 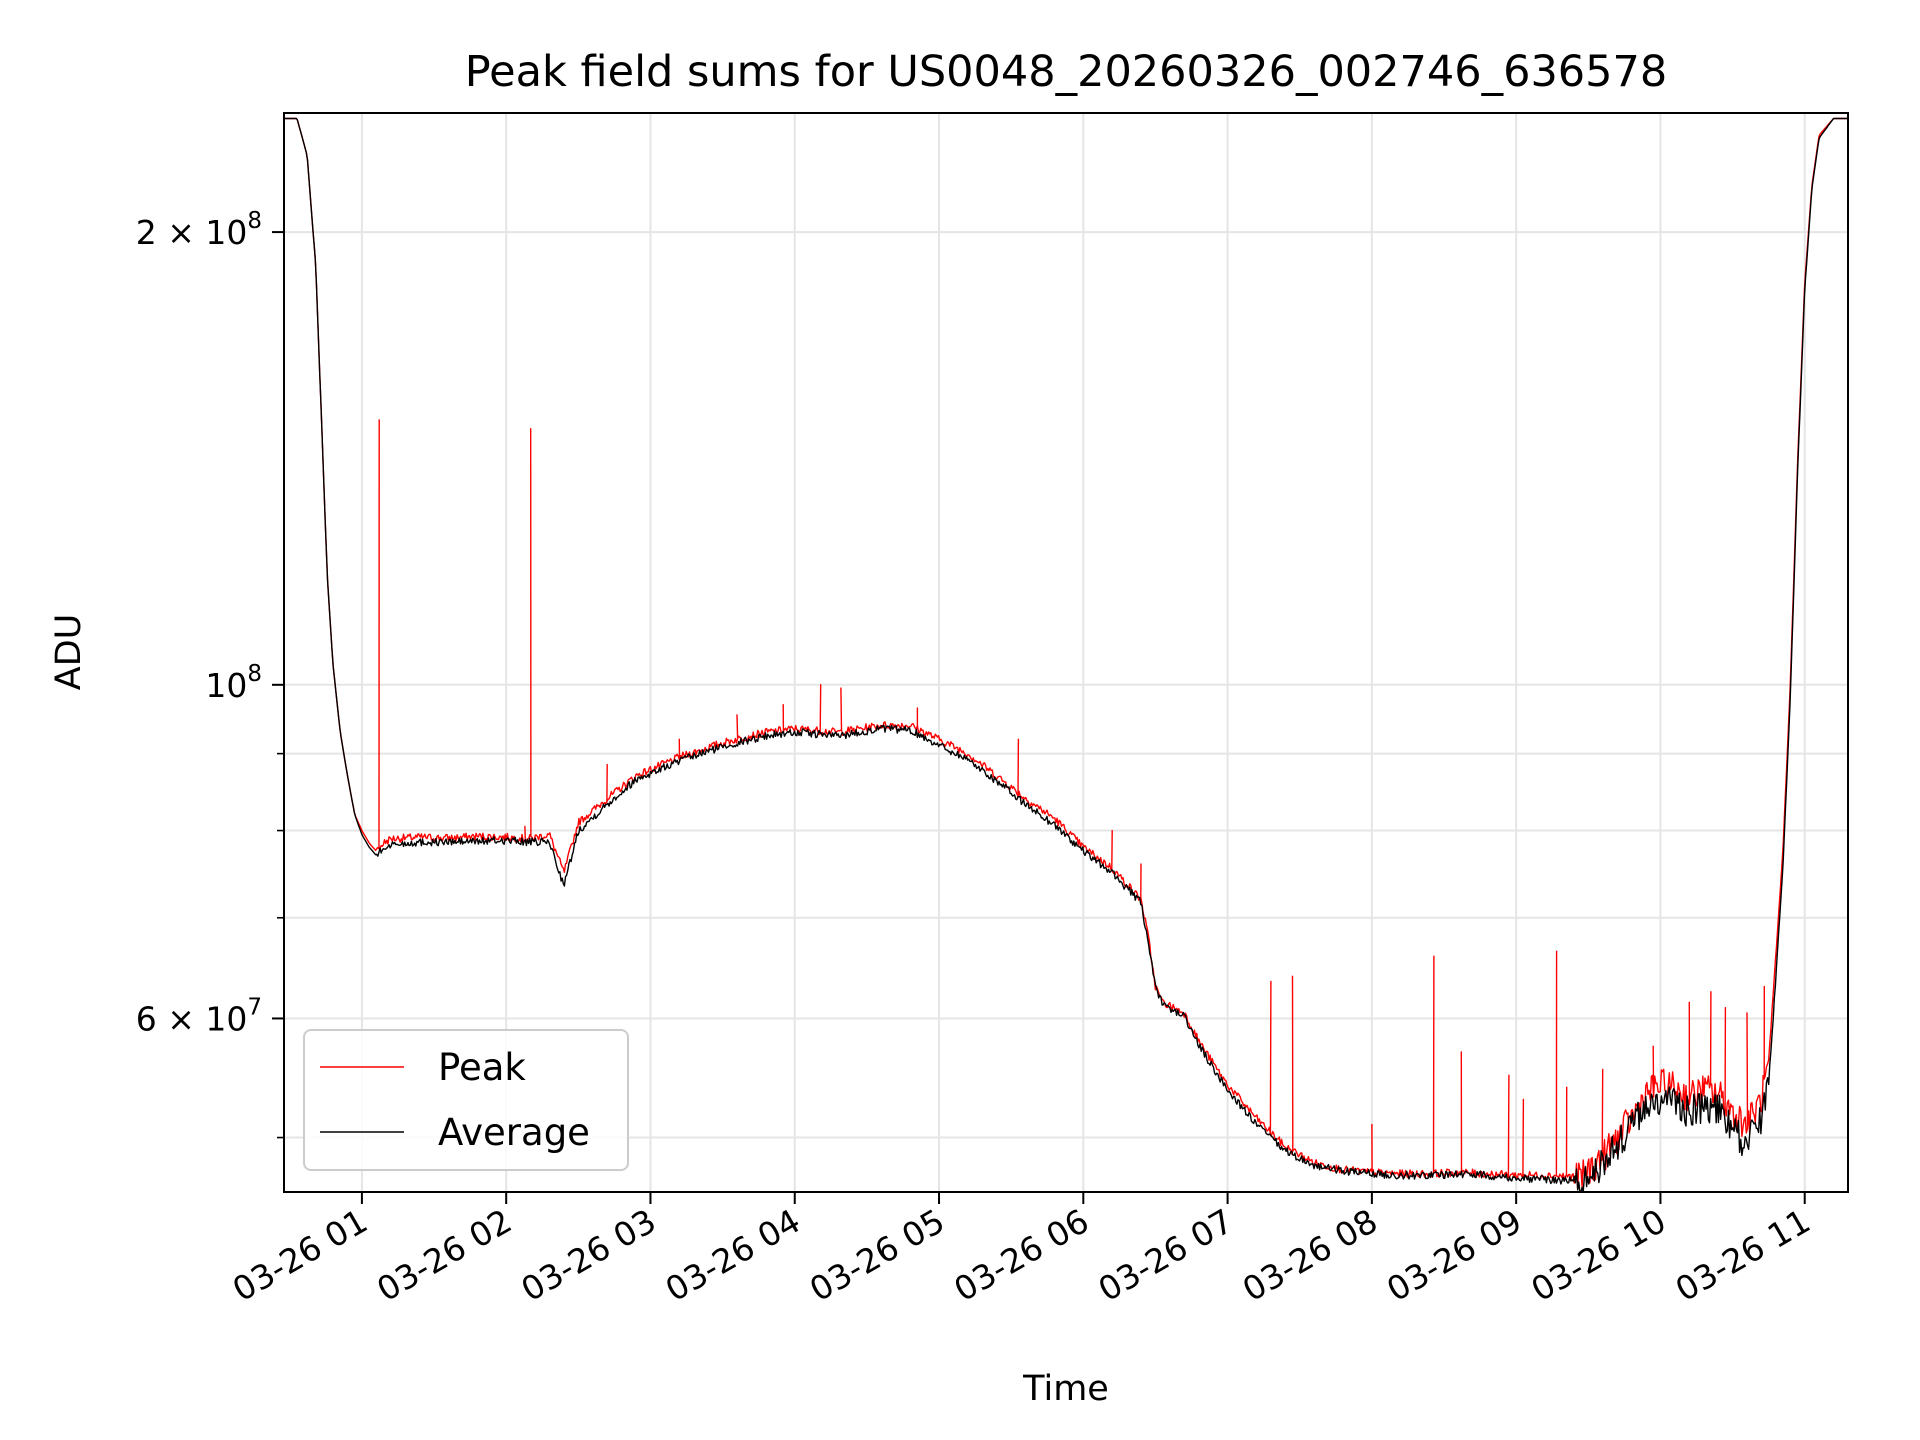 I want to click on y-tick-label: 108, so click(x=233, y=683).